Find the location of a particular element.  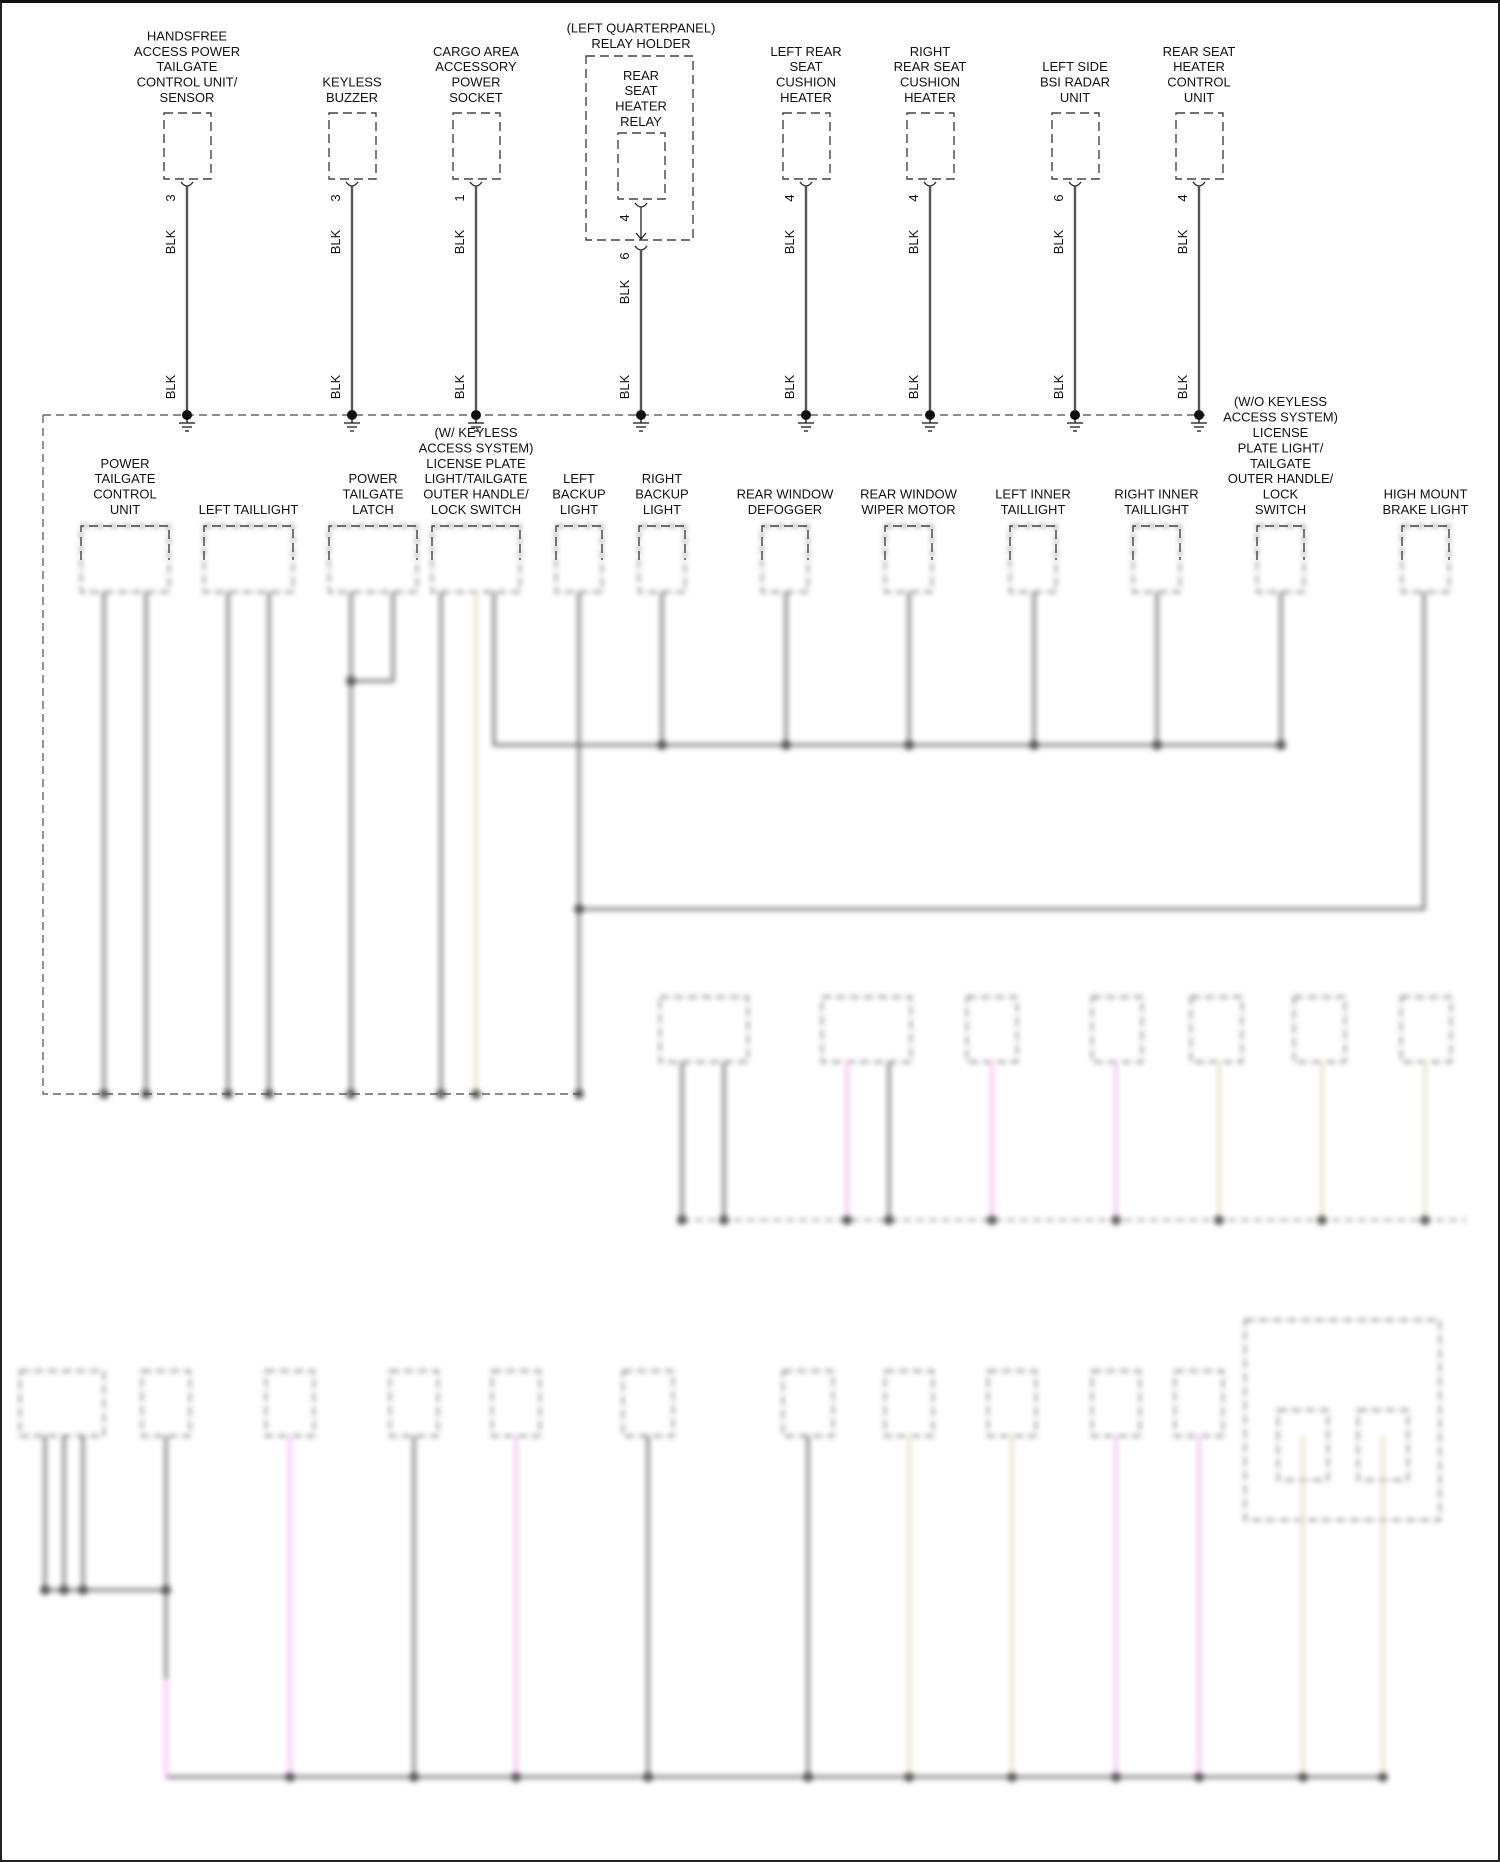

component-label: LEFT INNER is located at coordinates (1033, 494).